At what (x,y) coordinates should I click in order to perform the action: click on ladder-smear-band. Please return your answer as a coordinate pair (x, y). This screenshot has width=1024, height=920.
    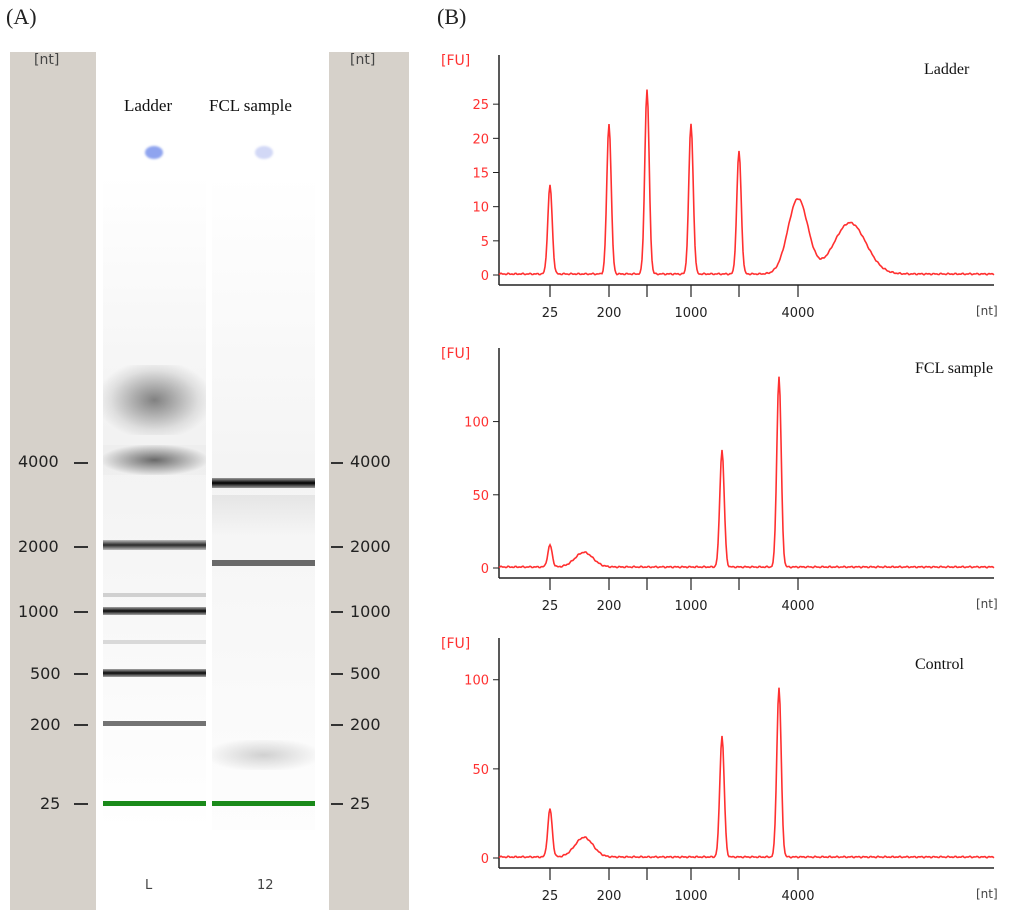
    Looking at the image, I should click on (154, 400).